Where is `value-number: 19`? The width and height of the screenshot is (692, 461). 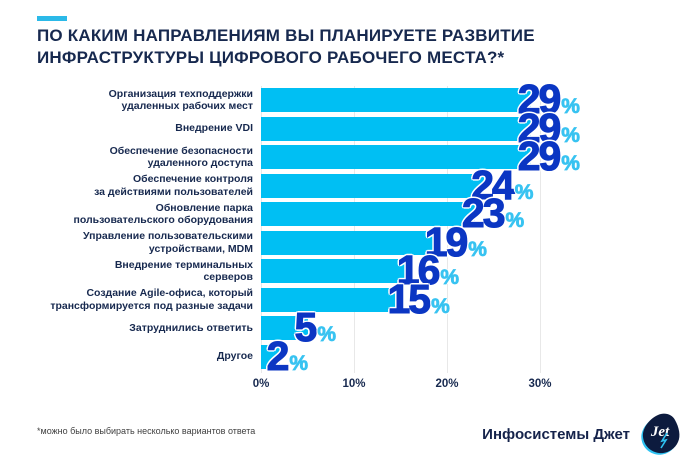 value-number: 19 is located at coordinates (446, 241).